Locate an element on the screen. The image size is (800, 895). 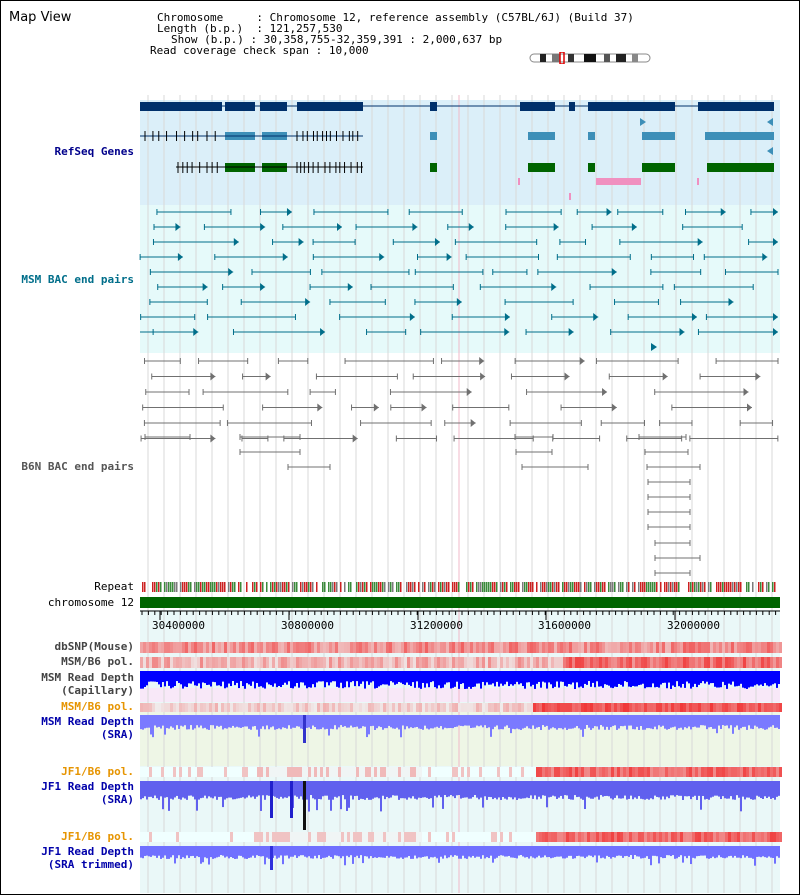
track-label-msm-b6-pol-1: MSM/B6 pol. is located at coordinates (97, 661).